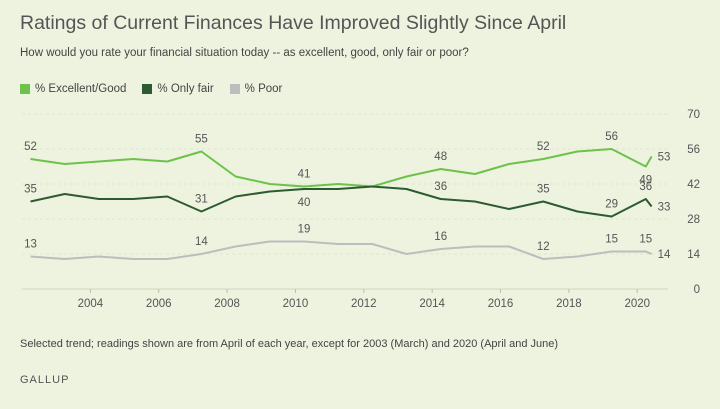  I want to click on data-label: 53, so click(664, 158).